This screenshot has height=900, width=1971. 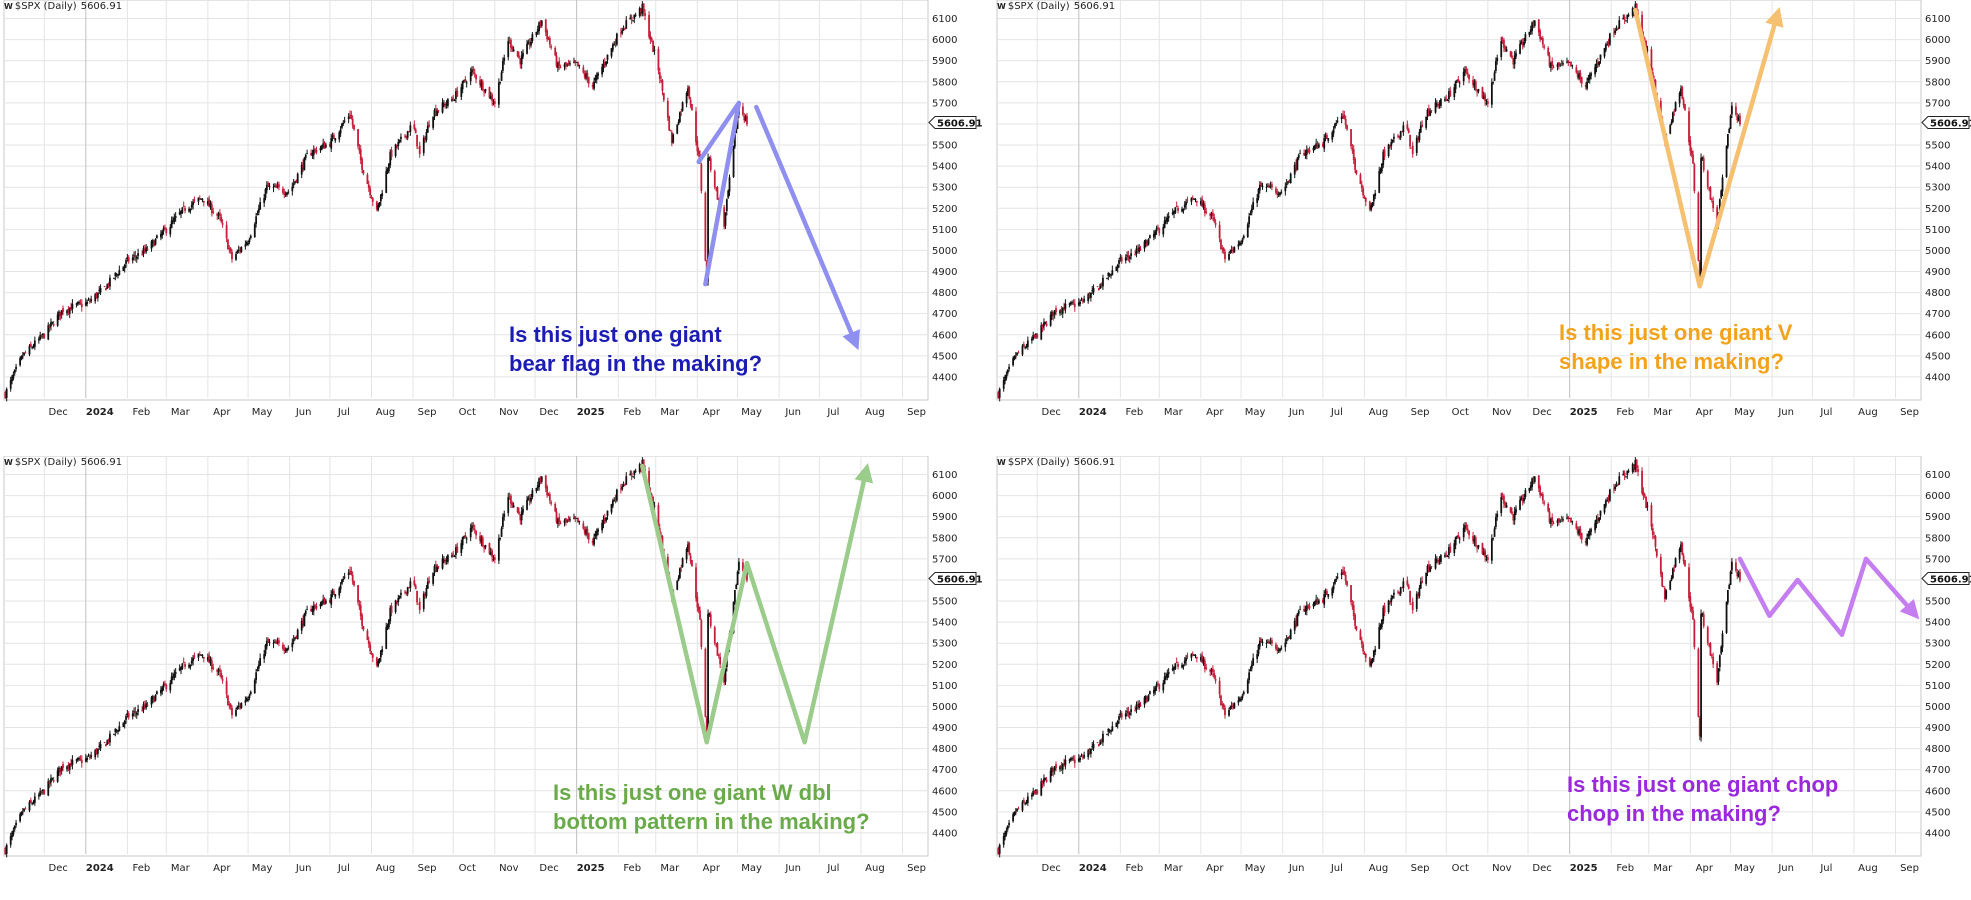 What do you see at coordinates (1744, 412) in the screenshot?
I see `x-tick-label: May` at bounding box center [1744, 412].